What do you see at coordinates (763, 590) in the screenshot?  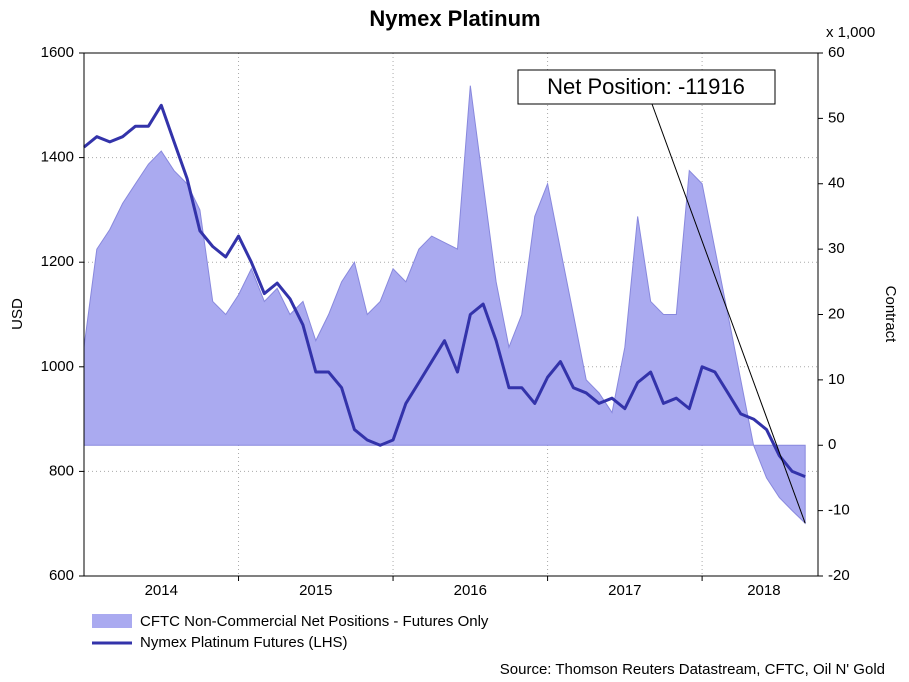 I see `x-tick-label: 2018` at bounding box center [763, 590].